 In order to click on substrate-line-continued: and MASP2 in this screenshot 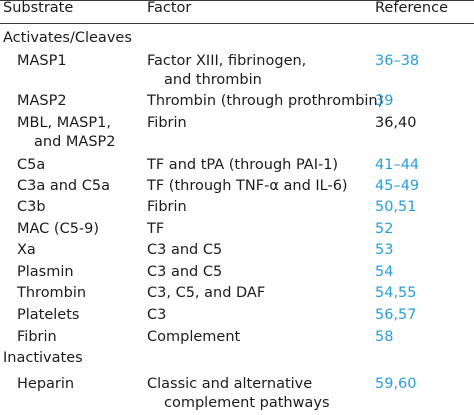, I will do `click(75, 142)`.